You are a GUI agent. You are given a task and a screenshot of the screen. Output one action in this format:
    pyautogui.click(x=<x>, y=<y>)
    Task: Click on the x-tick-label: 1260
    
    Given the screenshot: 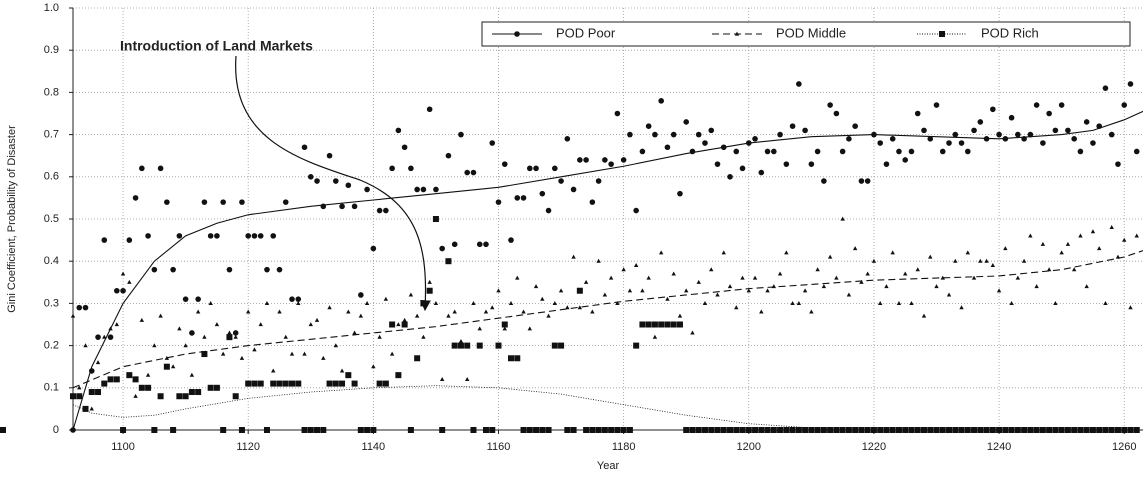 What is the action you would take?
    pyautogui.click(x=1124, y=447)
    